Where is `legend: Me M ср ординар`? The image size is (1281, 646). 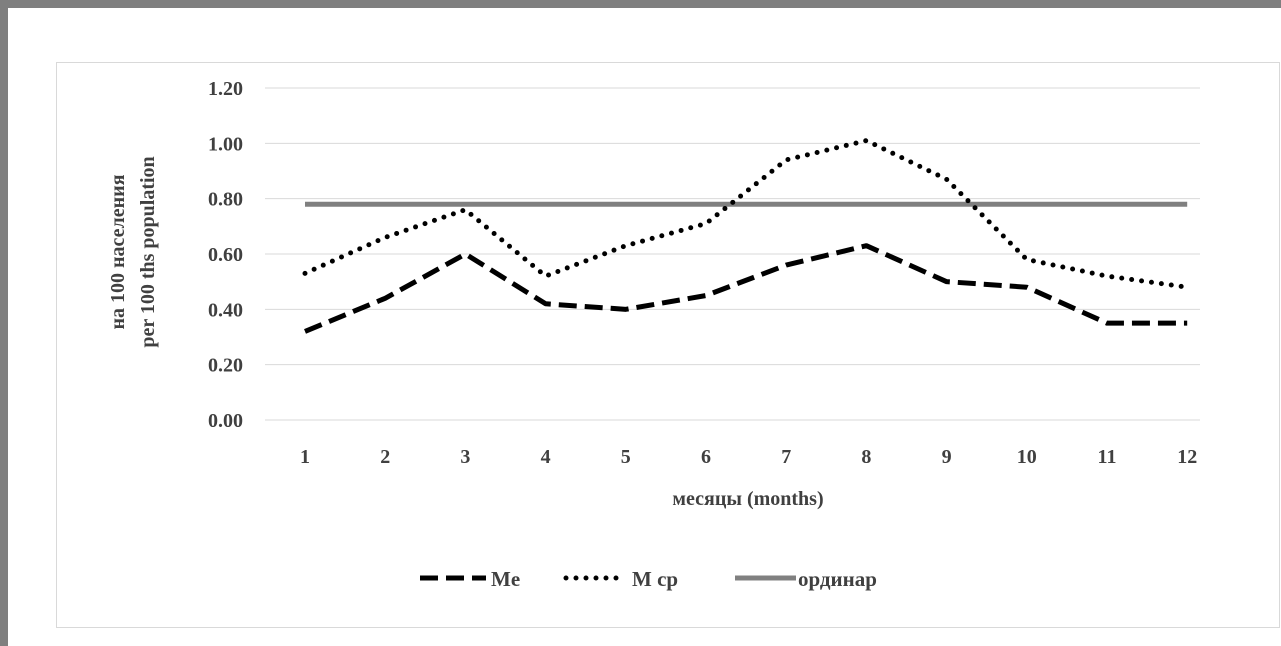 legend: Me M ср ординар is located at coordinates (648, 579).